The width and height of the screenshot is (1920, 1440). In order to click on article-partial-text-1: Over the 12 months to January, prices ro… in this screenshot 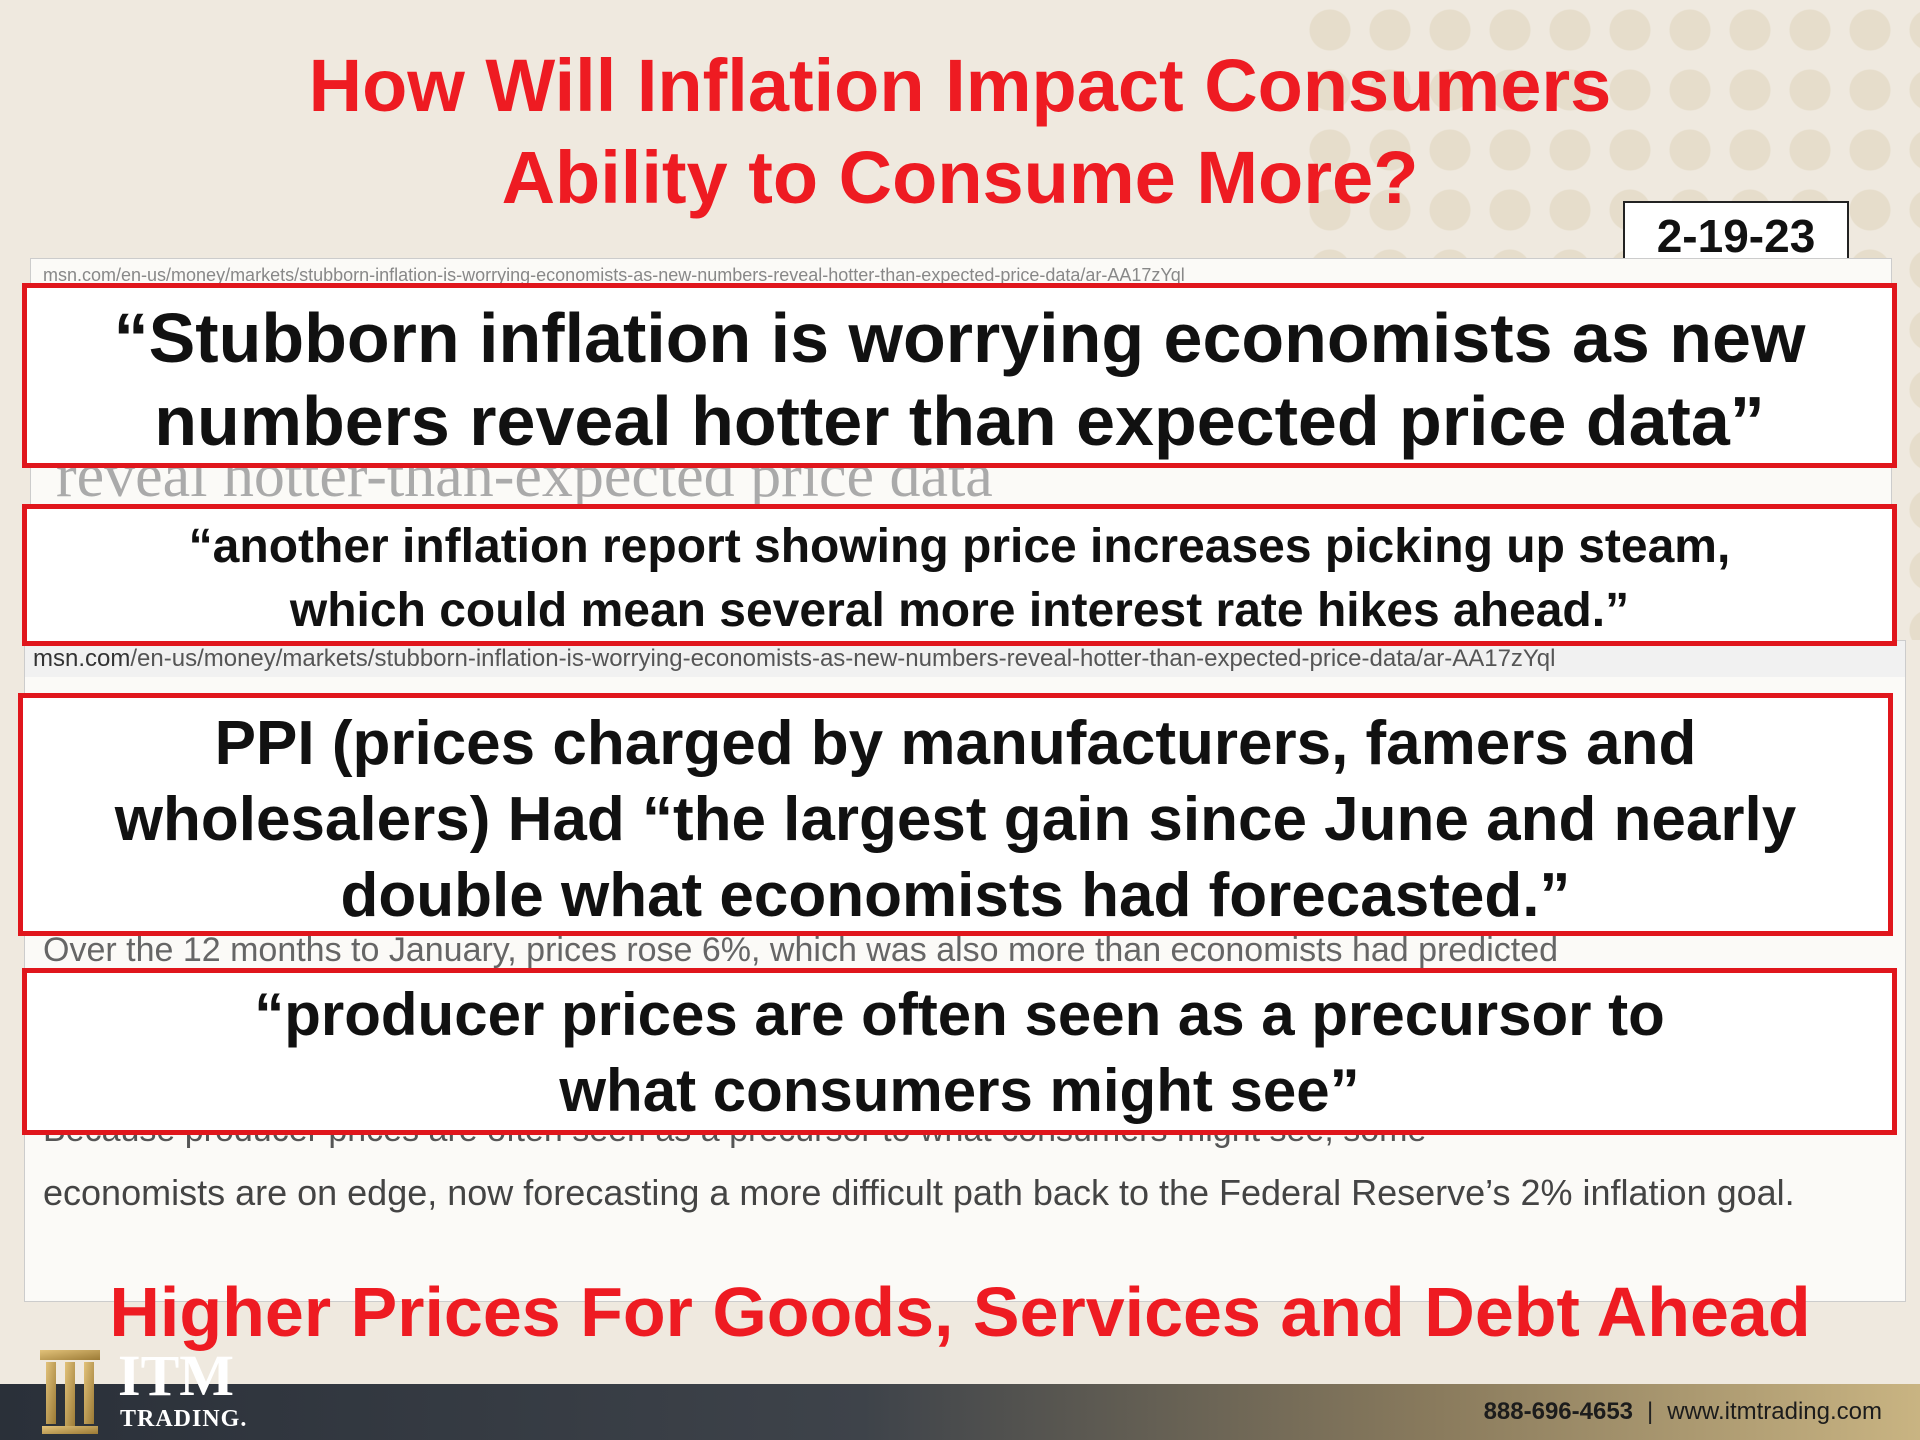, I will do `click(801, 950)`.